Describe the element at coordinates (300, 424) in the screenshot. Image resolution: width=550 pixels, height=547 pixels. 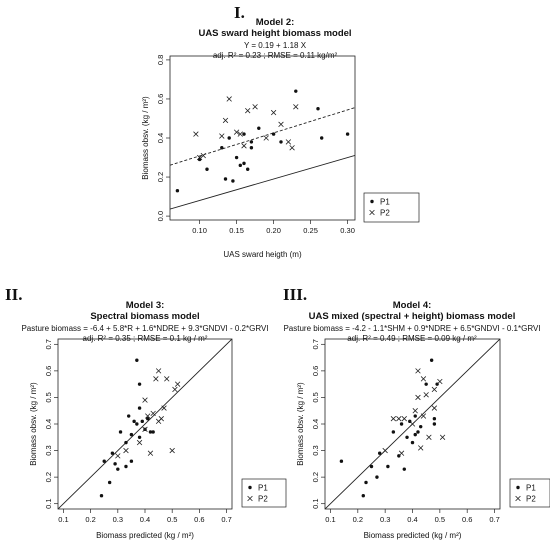
I see `y-axis-label: Biomass obsv. (kg / m²)` at that location.